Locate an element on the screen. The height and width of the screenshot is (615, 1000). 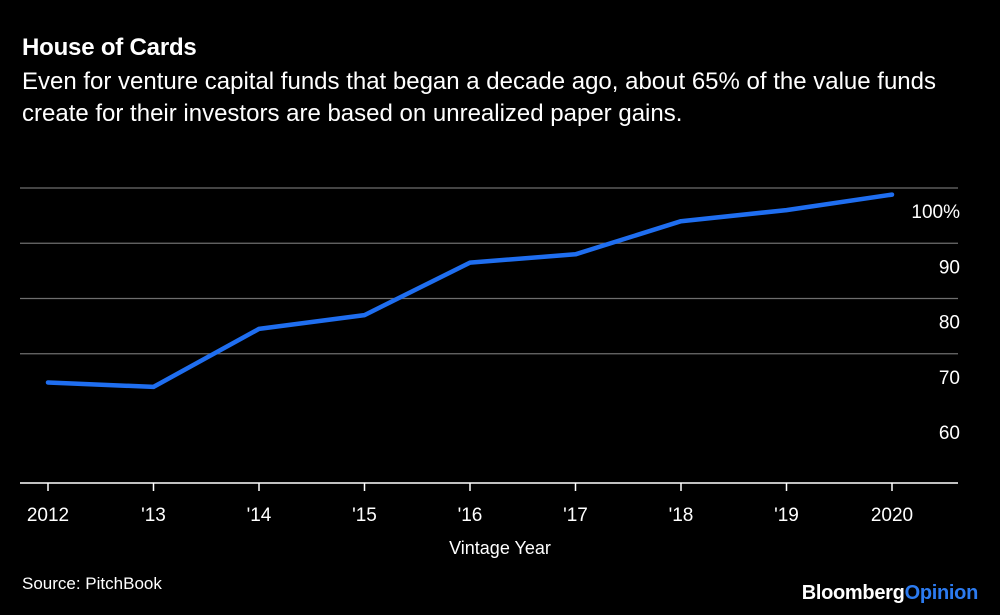
y-tick-label: 60 is located at coordinates (949, 433).